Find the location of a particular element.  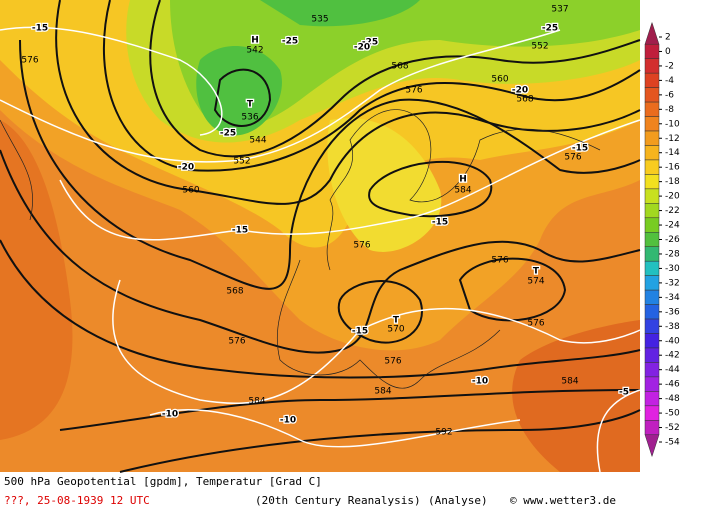

colorbar-label: -14 is located at coordinates (672, 153).